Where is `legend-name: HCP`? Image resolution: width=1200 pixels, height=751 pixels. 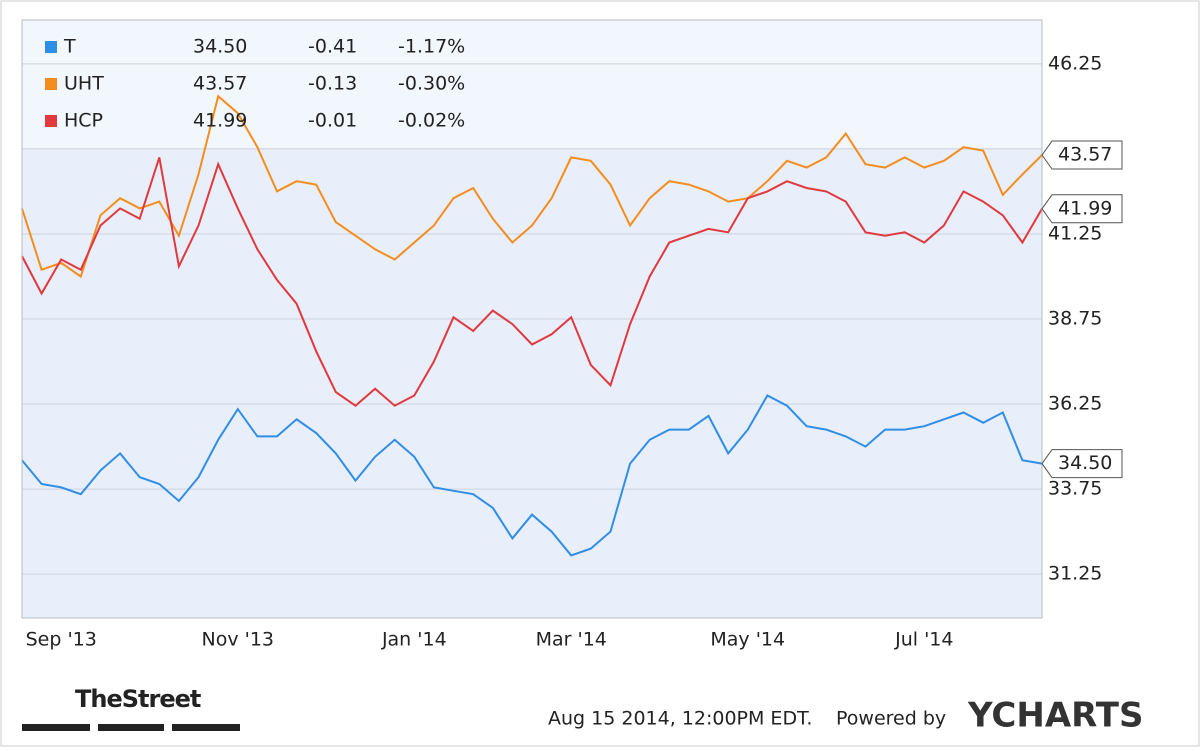 legend-name: HCP is located at coordinates (83, 121).